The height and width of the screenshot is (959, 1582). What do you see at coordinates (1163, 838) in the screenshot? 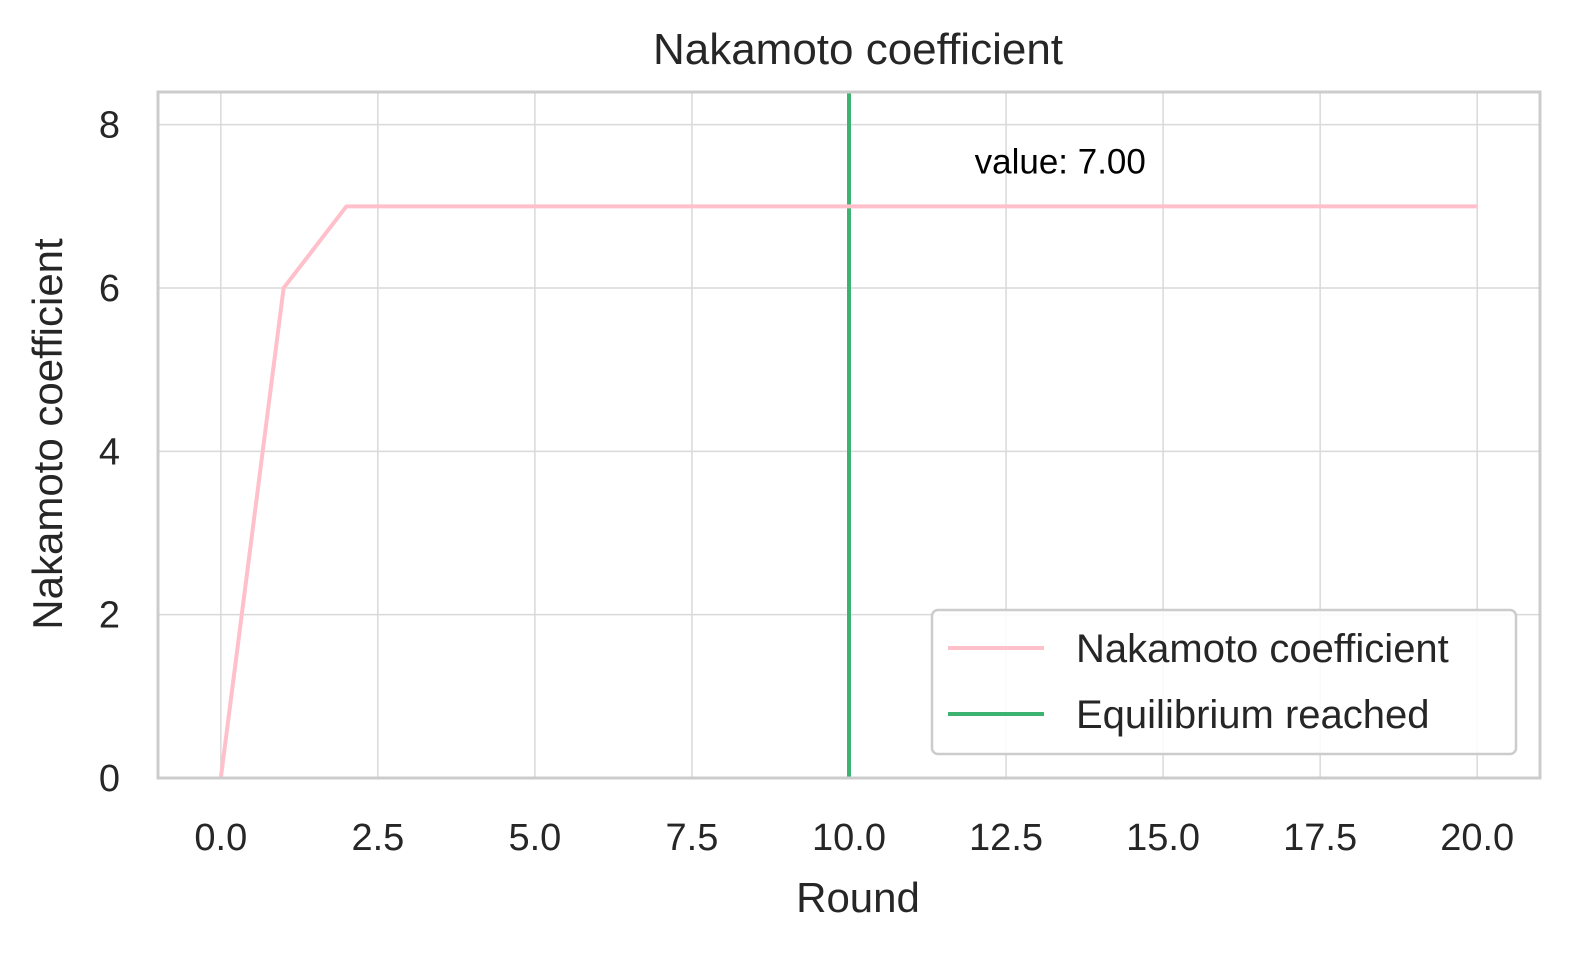
I see `x-tick-label: 15.0` at bounding box center [1163, 838].